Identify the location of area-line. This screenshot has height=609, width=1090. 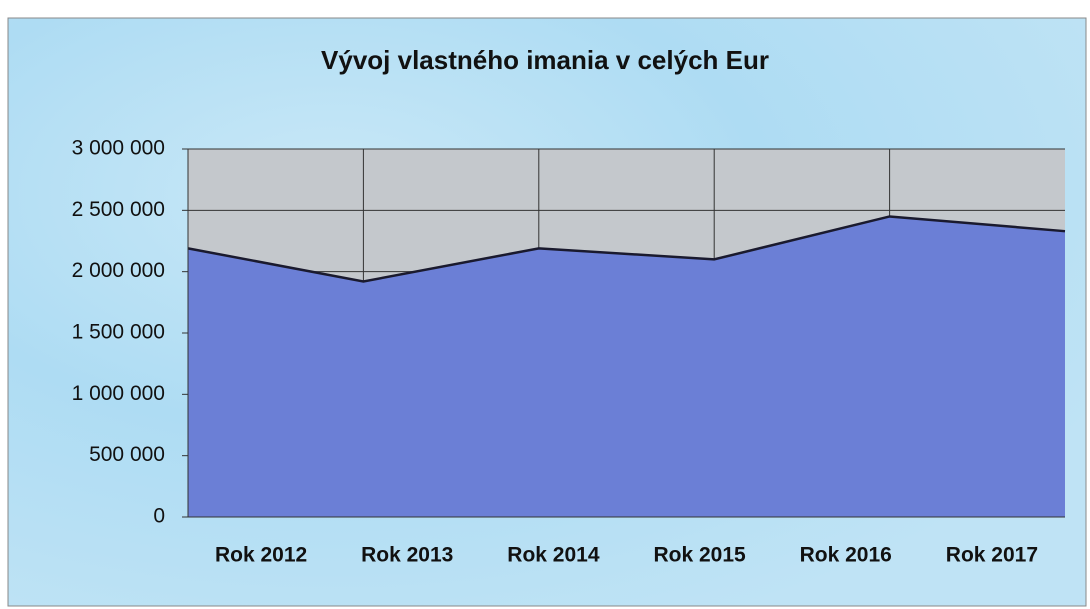
(626, 249).